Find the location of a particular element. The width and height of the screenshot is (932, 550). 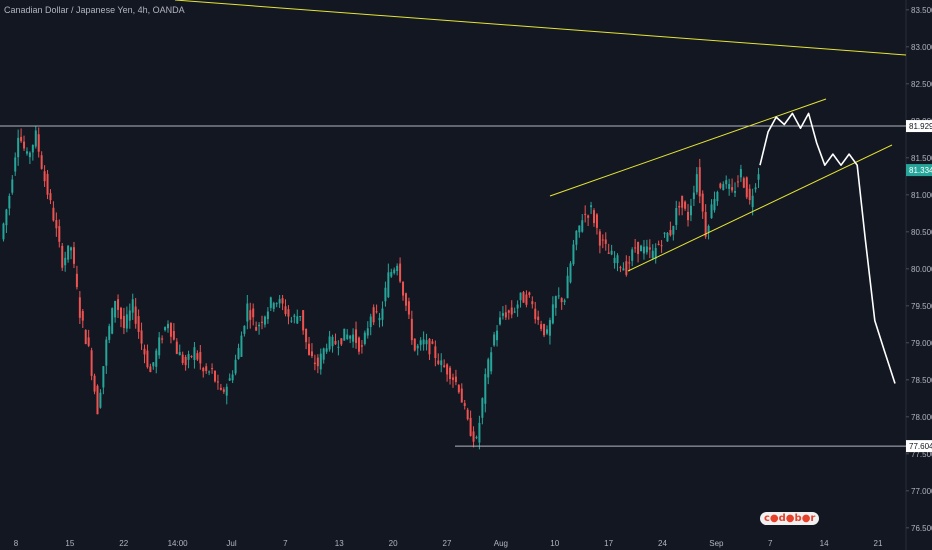

y-tick-label: 77.000 is located at coordinates (921, 491).